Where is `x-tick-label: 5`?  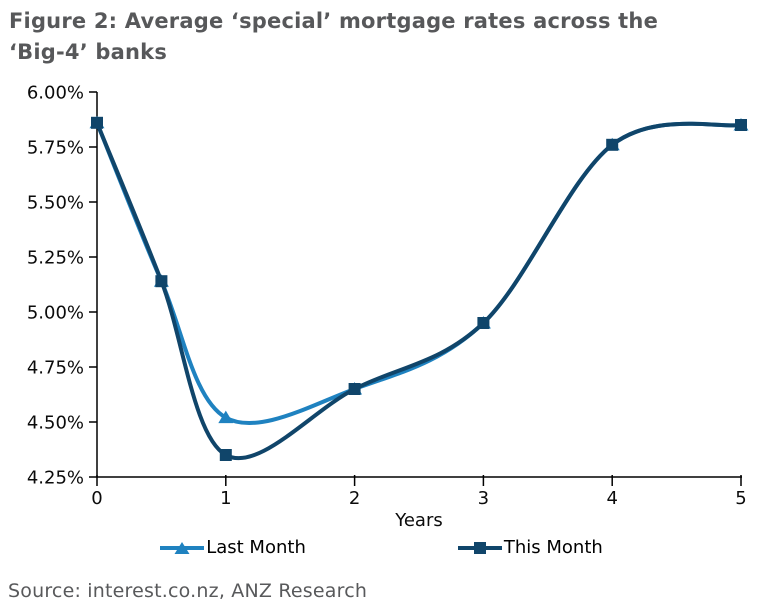
x-tick-label: 5 is located at coordinates (740, 498).